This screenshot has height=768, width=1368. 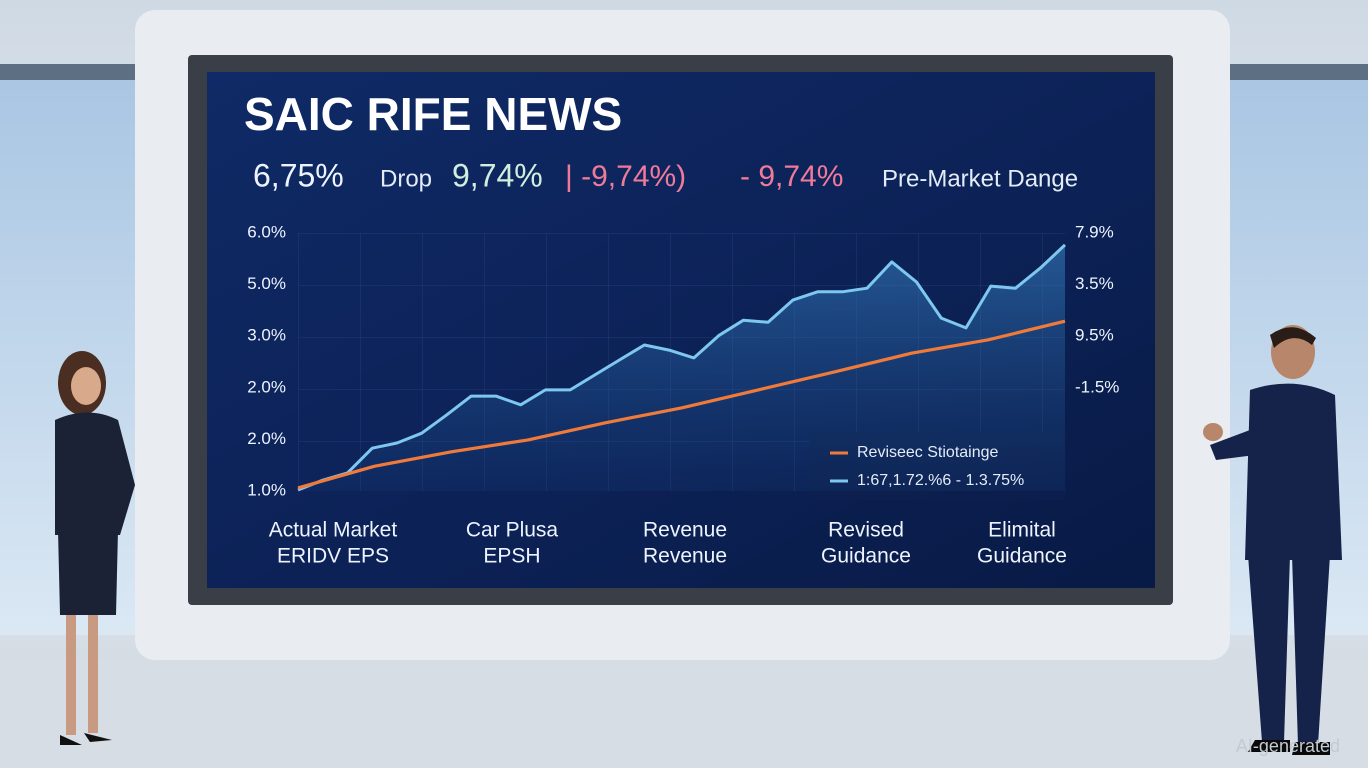 I want to click on legend-label: Reviseec Stiotainge, so click(x=928, y=452).